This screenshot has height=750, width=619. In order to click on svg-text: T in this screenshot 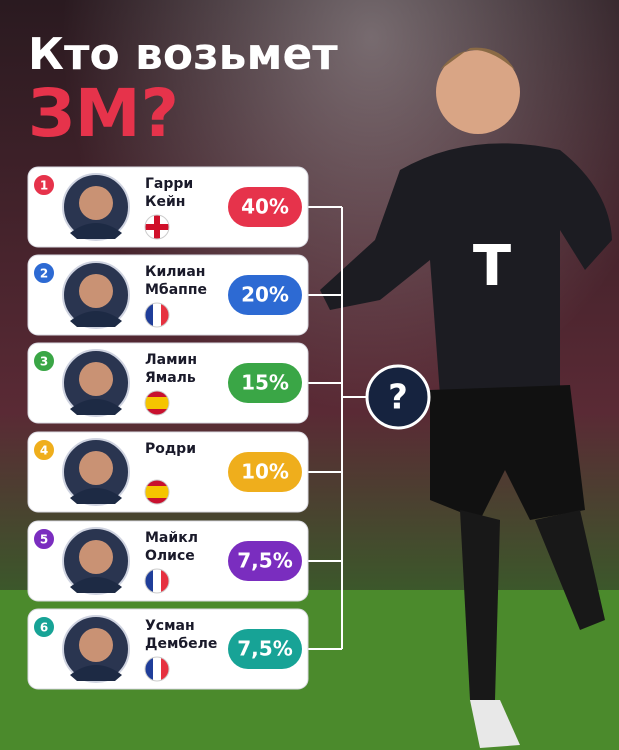, I will do `click(492, 266)`.